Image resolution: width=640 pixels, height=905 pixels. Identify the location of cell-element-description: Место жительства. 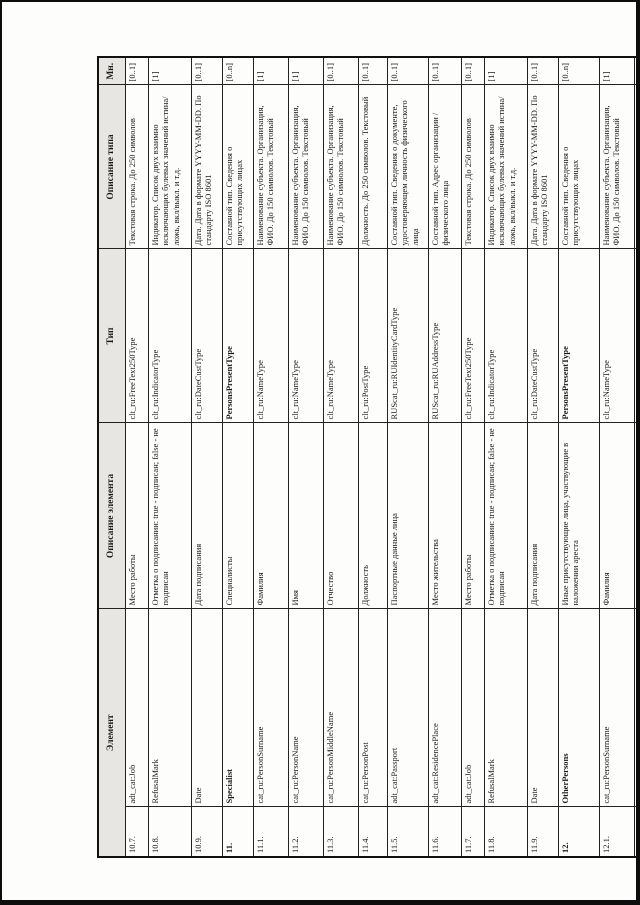
(445, 515).